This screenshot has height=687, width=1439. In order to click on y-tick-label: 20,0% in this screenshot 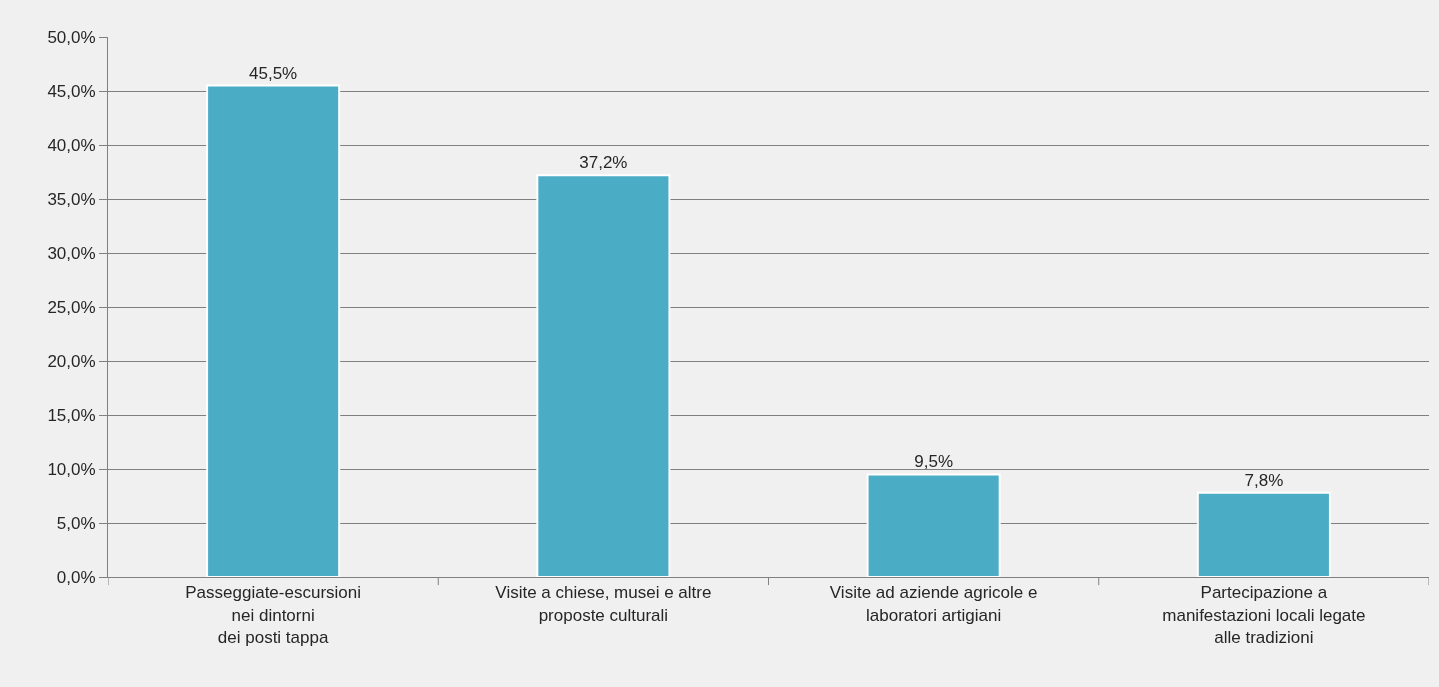, I will do `click(71, 361)`.